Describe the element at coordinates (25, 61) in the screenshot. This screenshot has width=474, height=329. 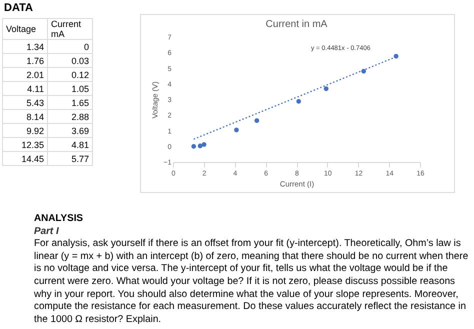
I see `text: 1.76` at that location.